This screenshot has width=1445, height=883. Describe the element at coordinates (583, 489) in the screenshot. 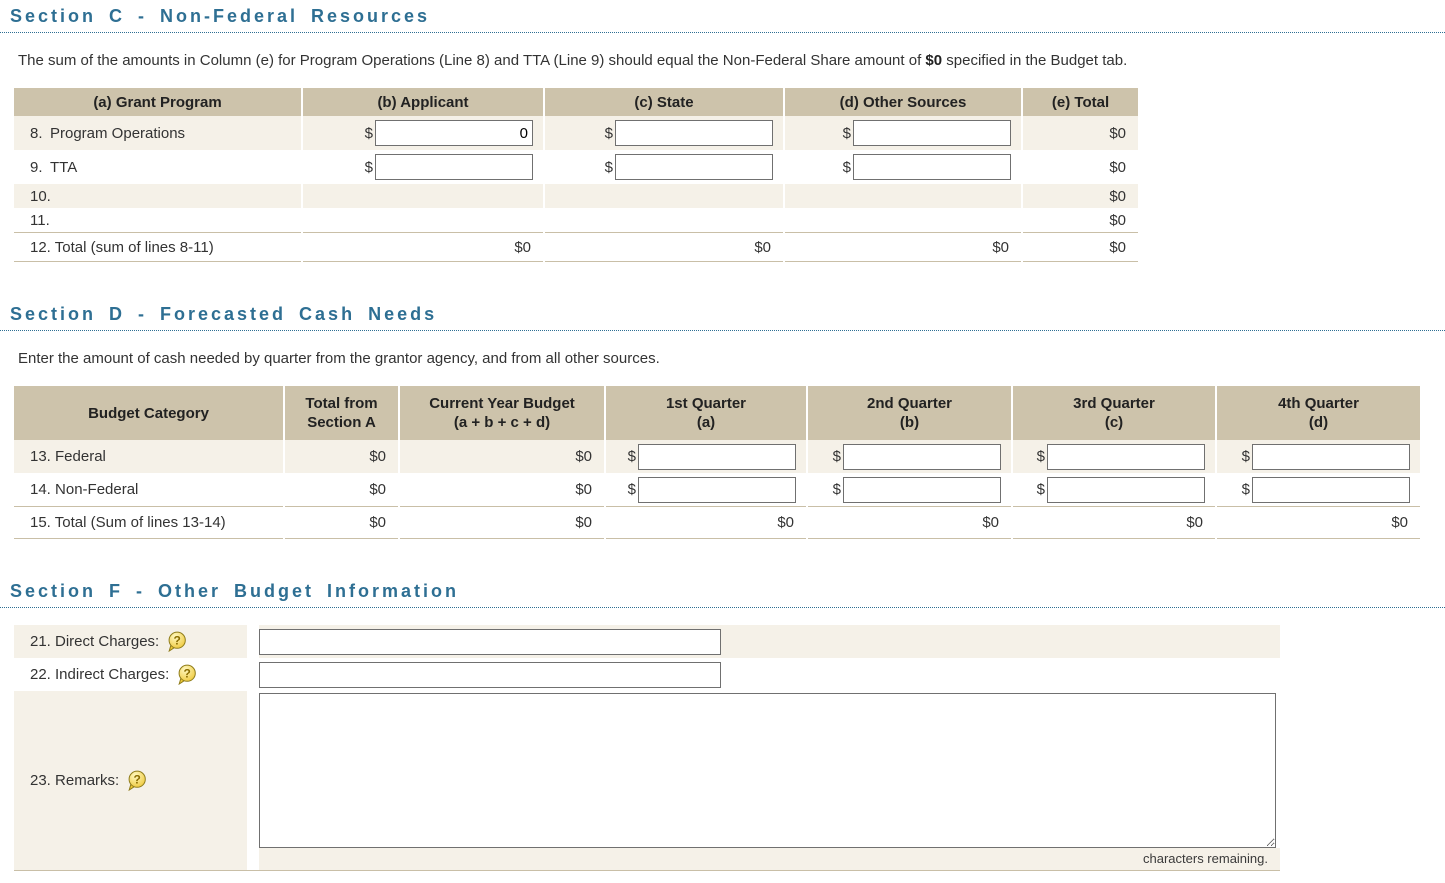

I see `line14-current-year-budget: $0` at that location.